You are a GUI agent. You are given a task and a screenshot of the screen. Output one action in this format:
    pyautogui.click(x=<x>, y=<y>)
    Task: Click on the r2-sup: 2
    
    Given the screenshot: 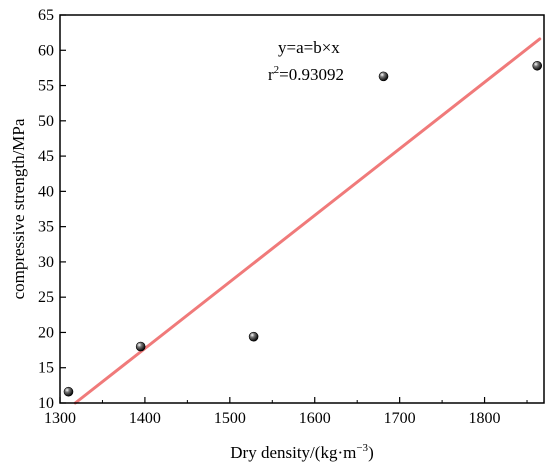 What is the action you would take?
    pyautogui.click(x=277, y=70)
    